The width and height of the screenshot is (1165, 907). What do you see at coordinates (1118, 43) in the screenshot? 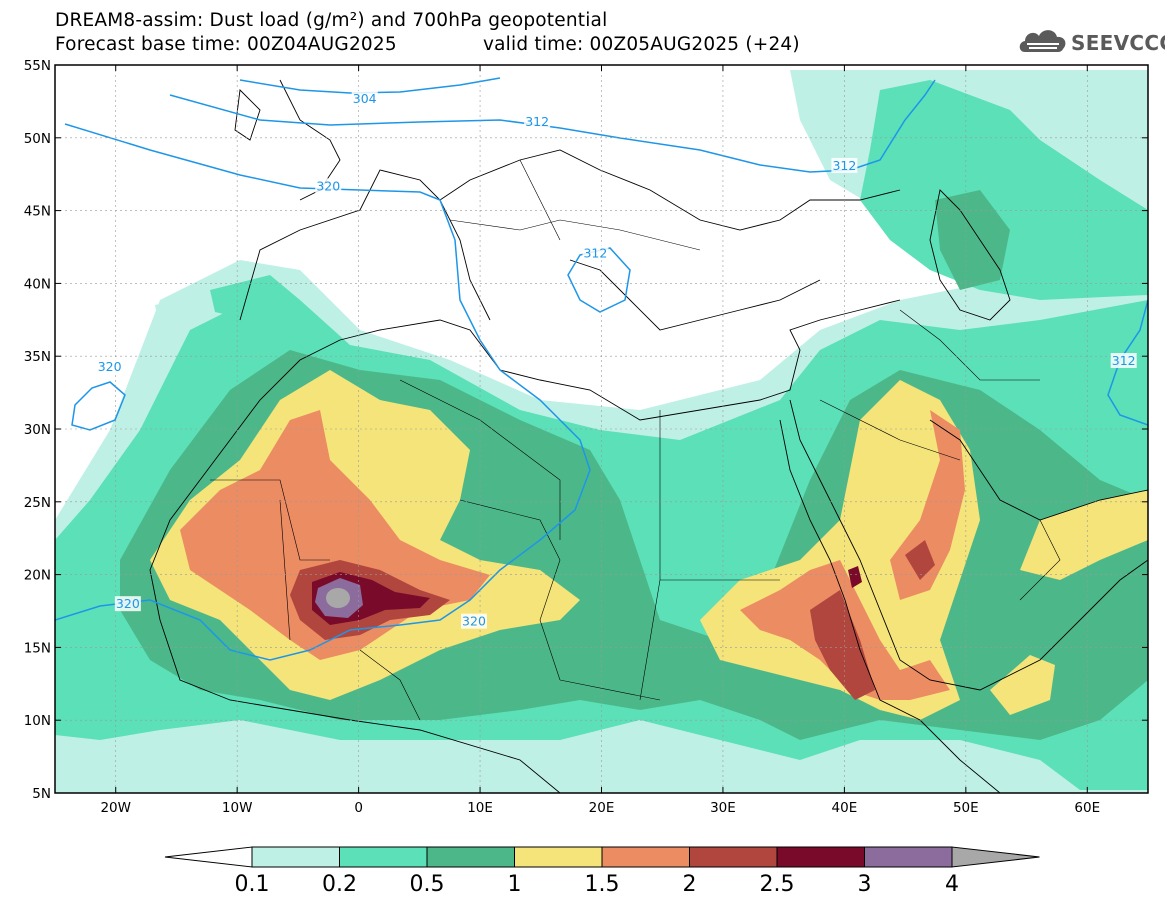
I see `logo-text: SEEVCCC` at bounding box center [1118, 43].